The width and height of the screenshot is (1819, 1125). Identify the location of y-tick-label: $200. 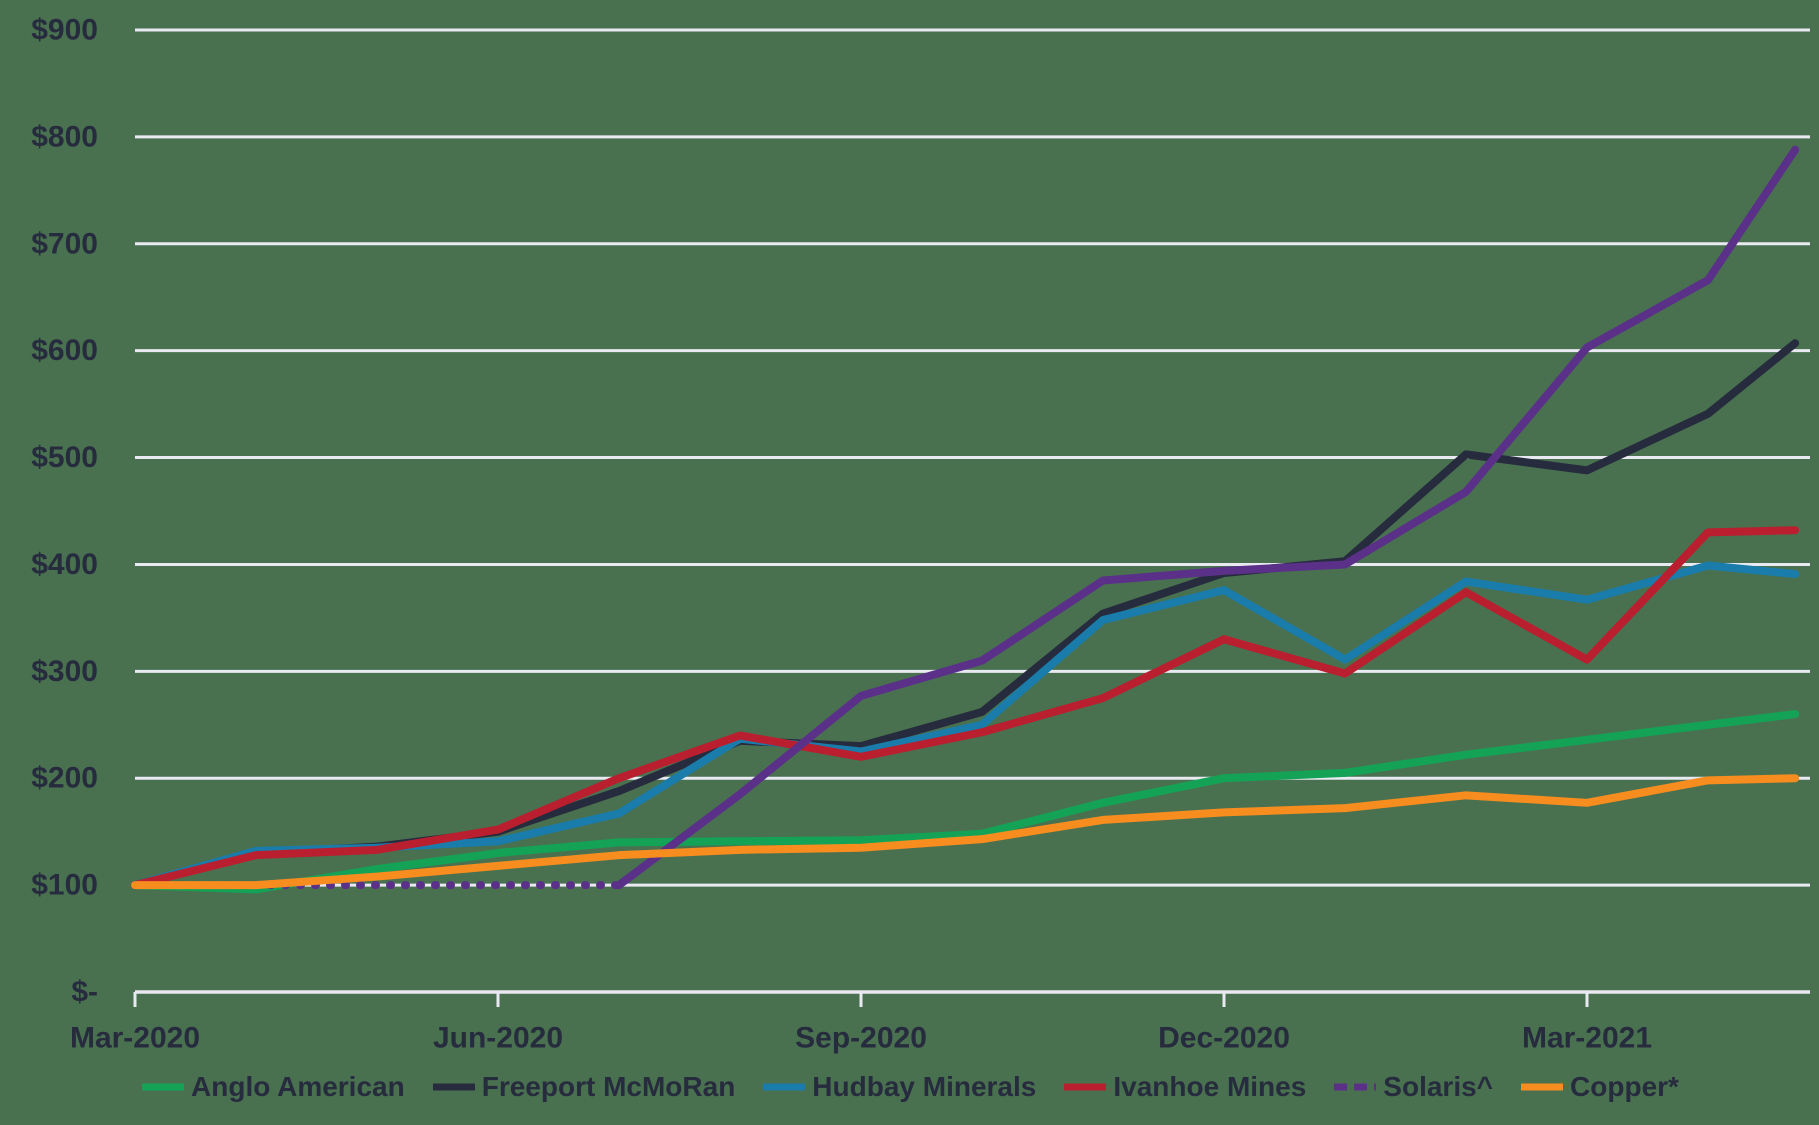
(64, 778).